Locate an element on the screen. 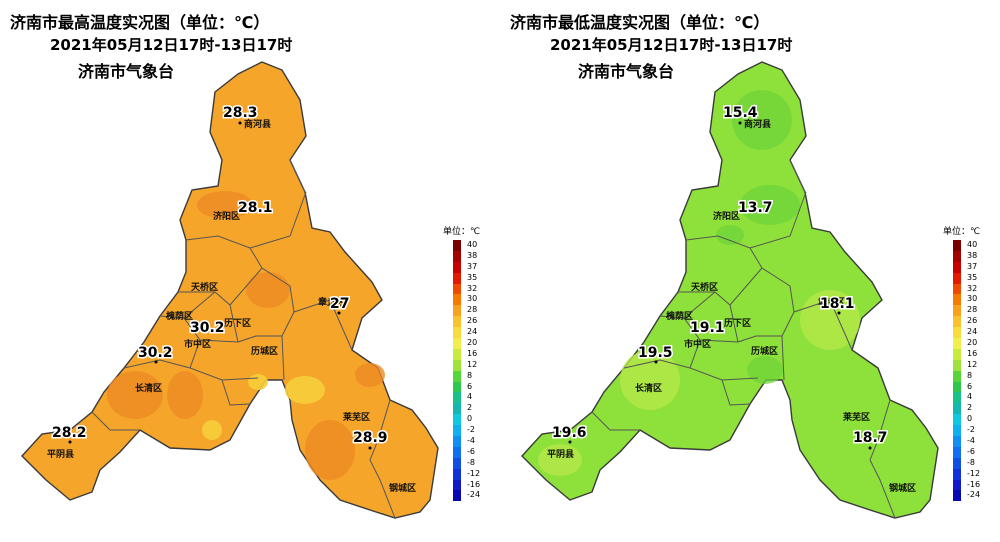  station-value-jiyang: 28.1 is located at coordinates (255, 208).